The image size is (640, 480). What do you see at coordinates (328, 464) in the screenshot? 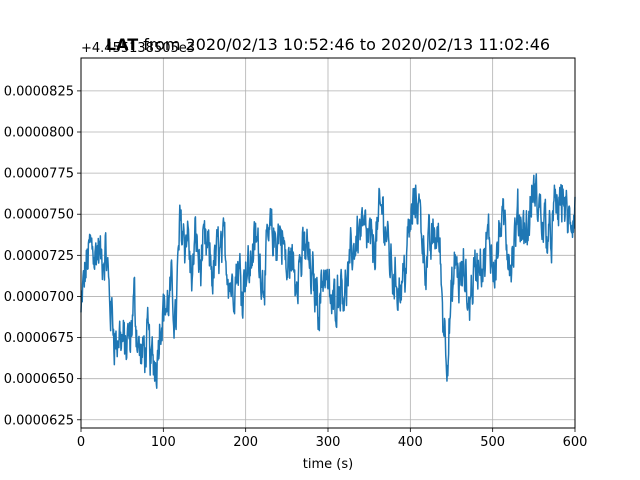
I see `x-axis-label: time (s)` at bounding box center [328, 464].